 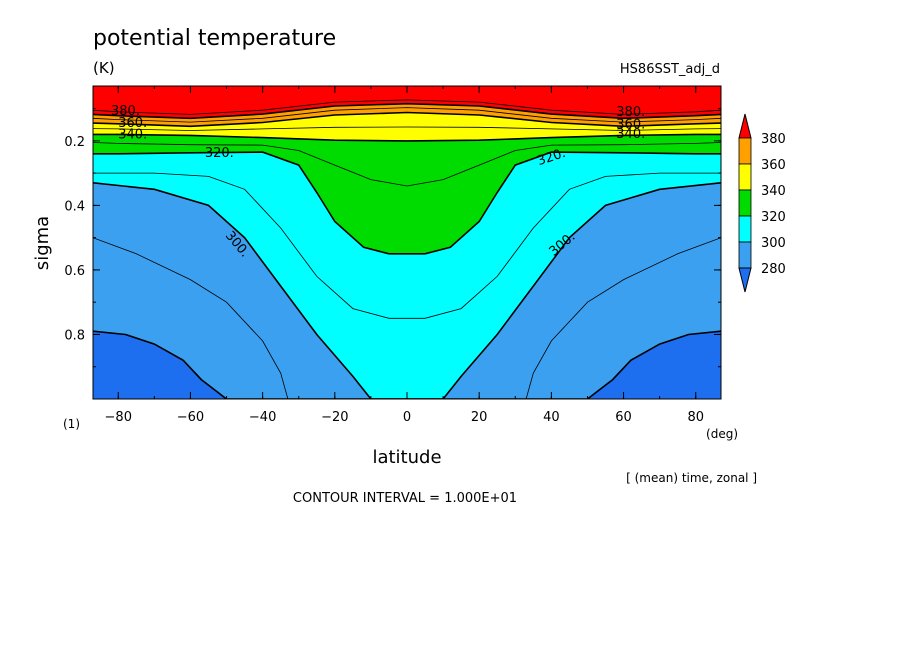 I want to click on colorbar-label: 300, so click(x=773, y=243).